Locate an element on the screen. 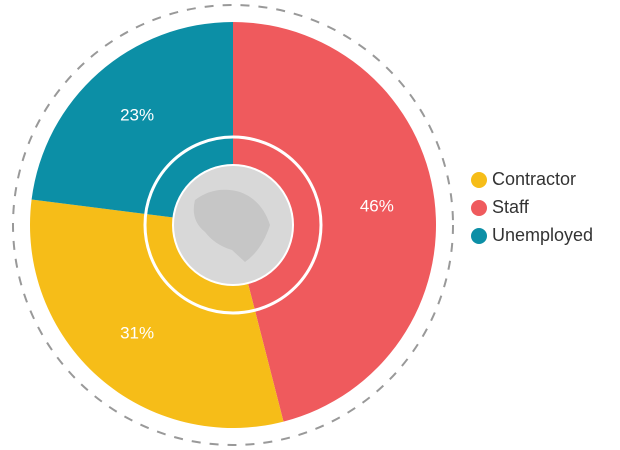 This screenshot has height=450, width=620. value-label: 46% is located at coordinates (377, 205).